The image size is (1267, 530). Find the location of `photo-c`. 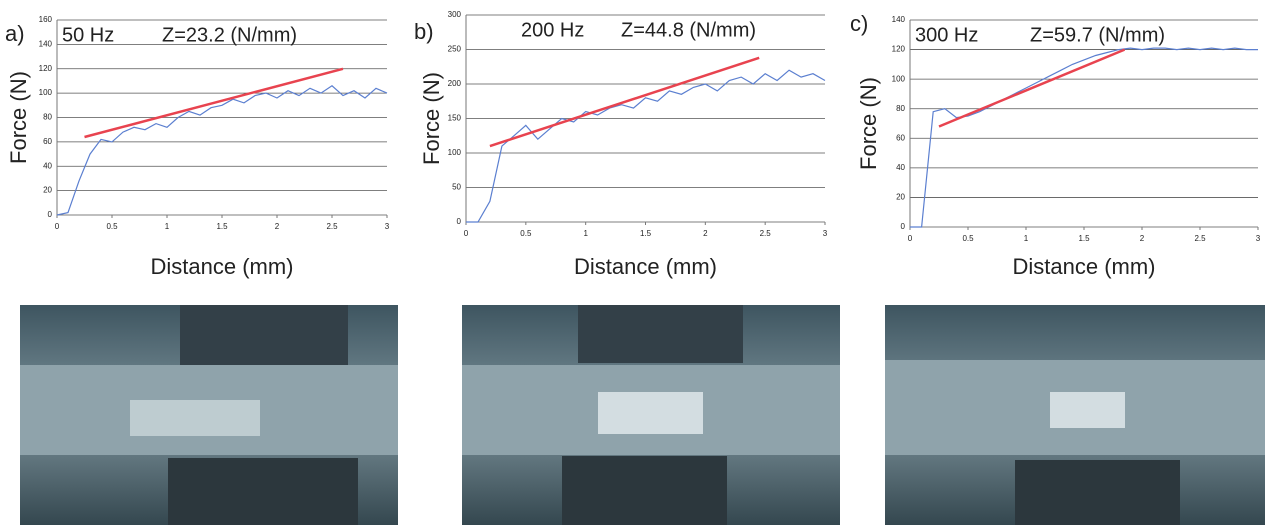

photo-c is located at coordinates (1075, 415).